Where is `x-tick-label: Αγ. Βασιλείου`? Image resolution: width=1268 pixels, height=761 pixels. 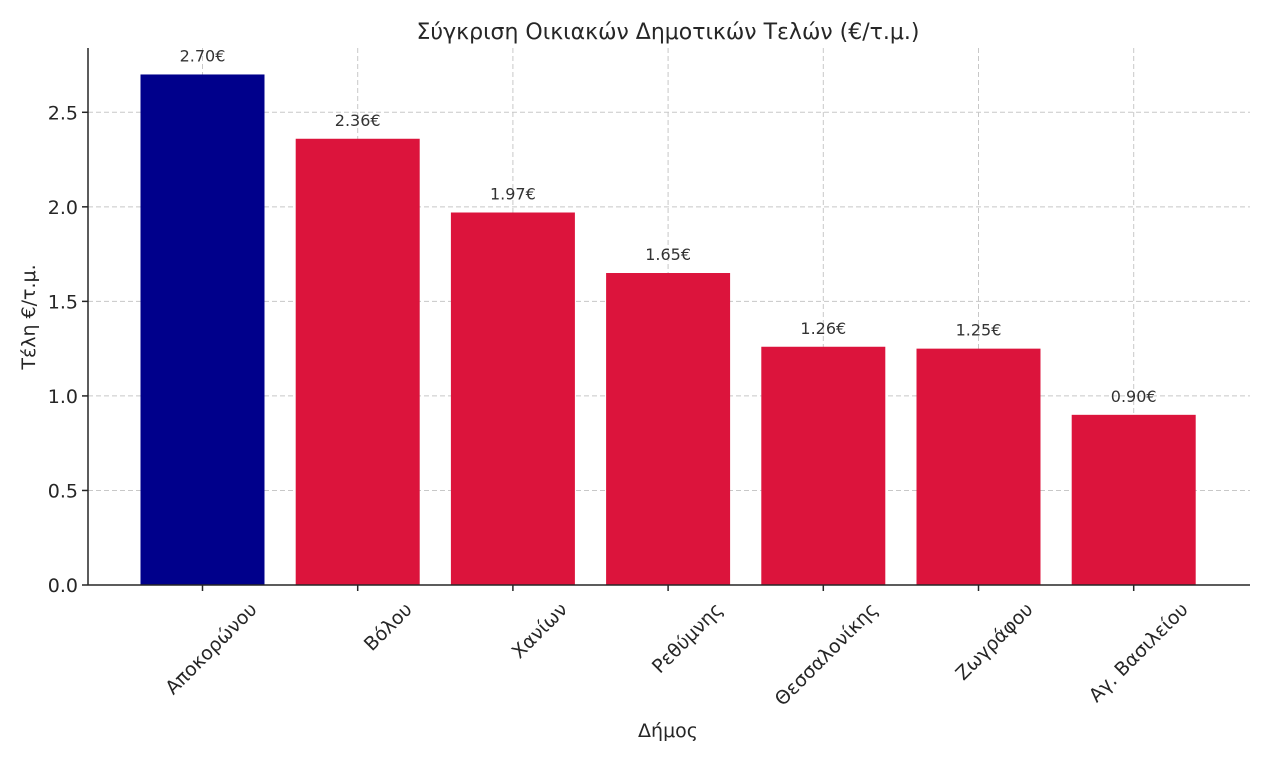
x-tick-label: Αγ. Βασιλείου is located at coordinates (1139, 653).